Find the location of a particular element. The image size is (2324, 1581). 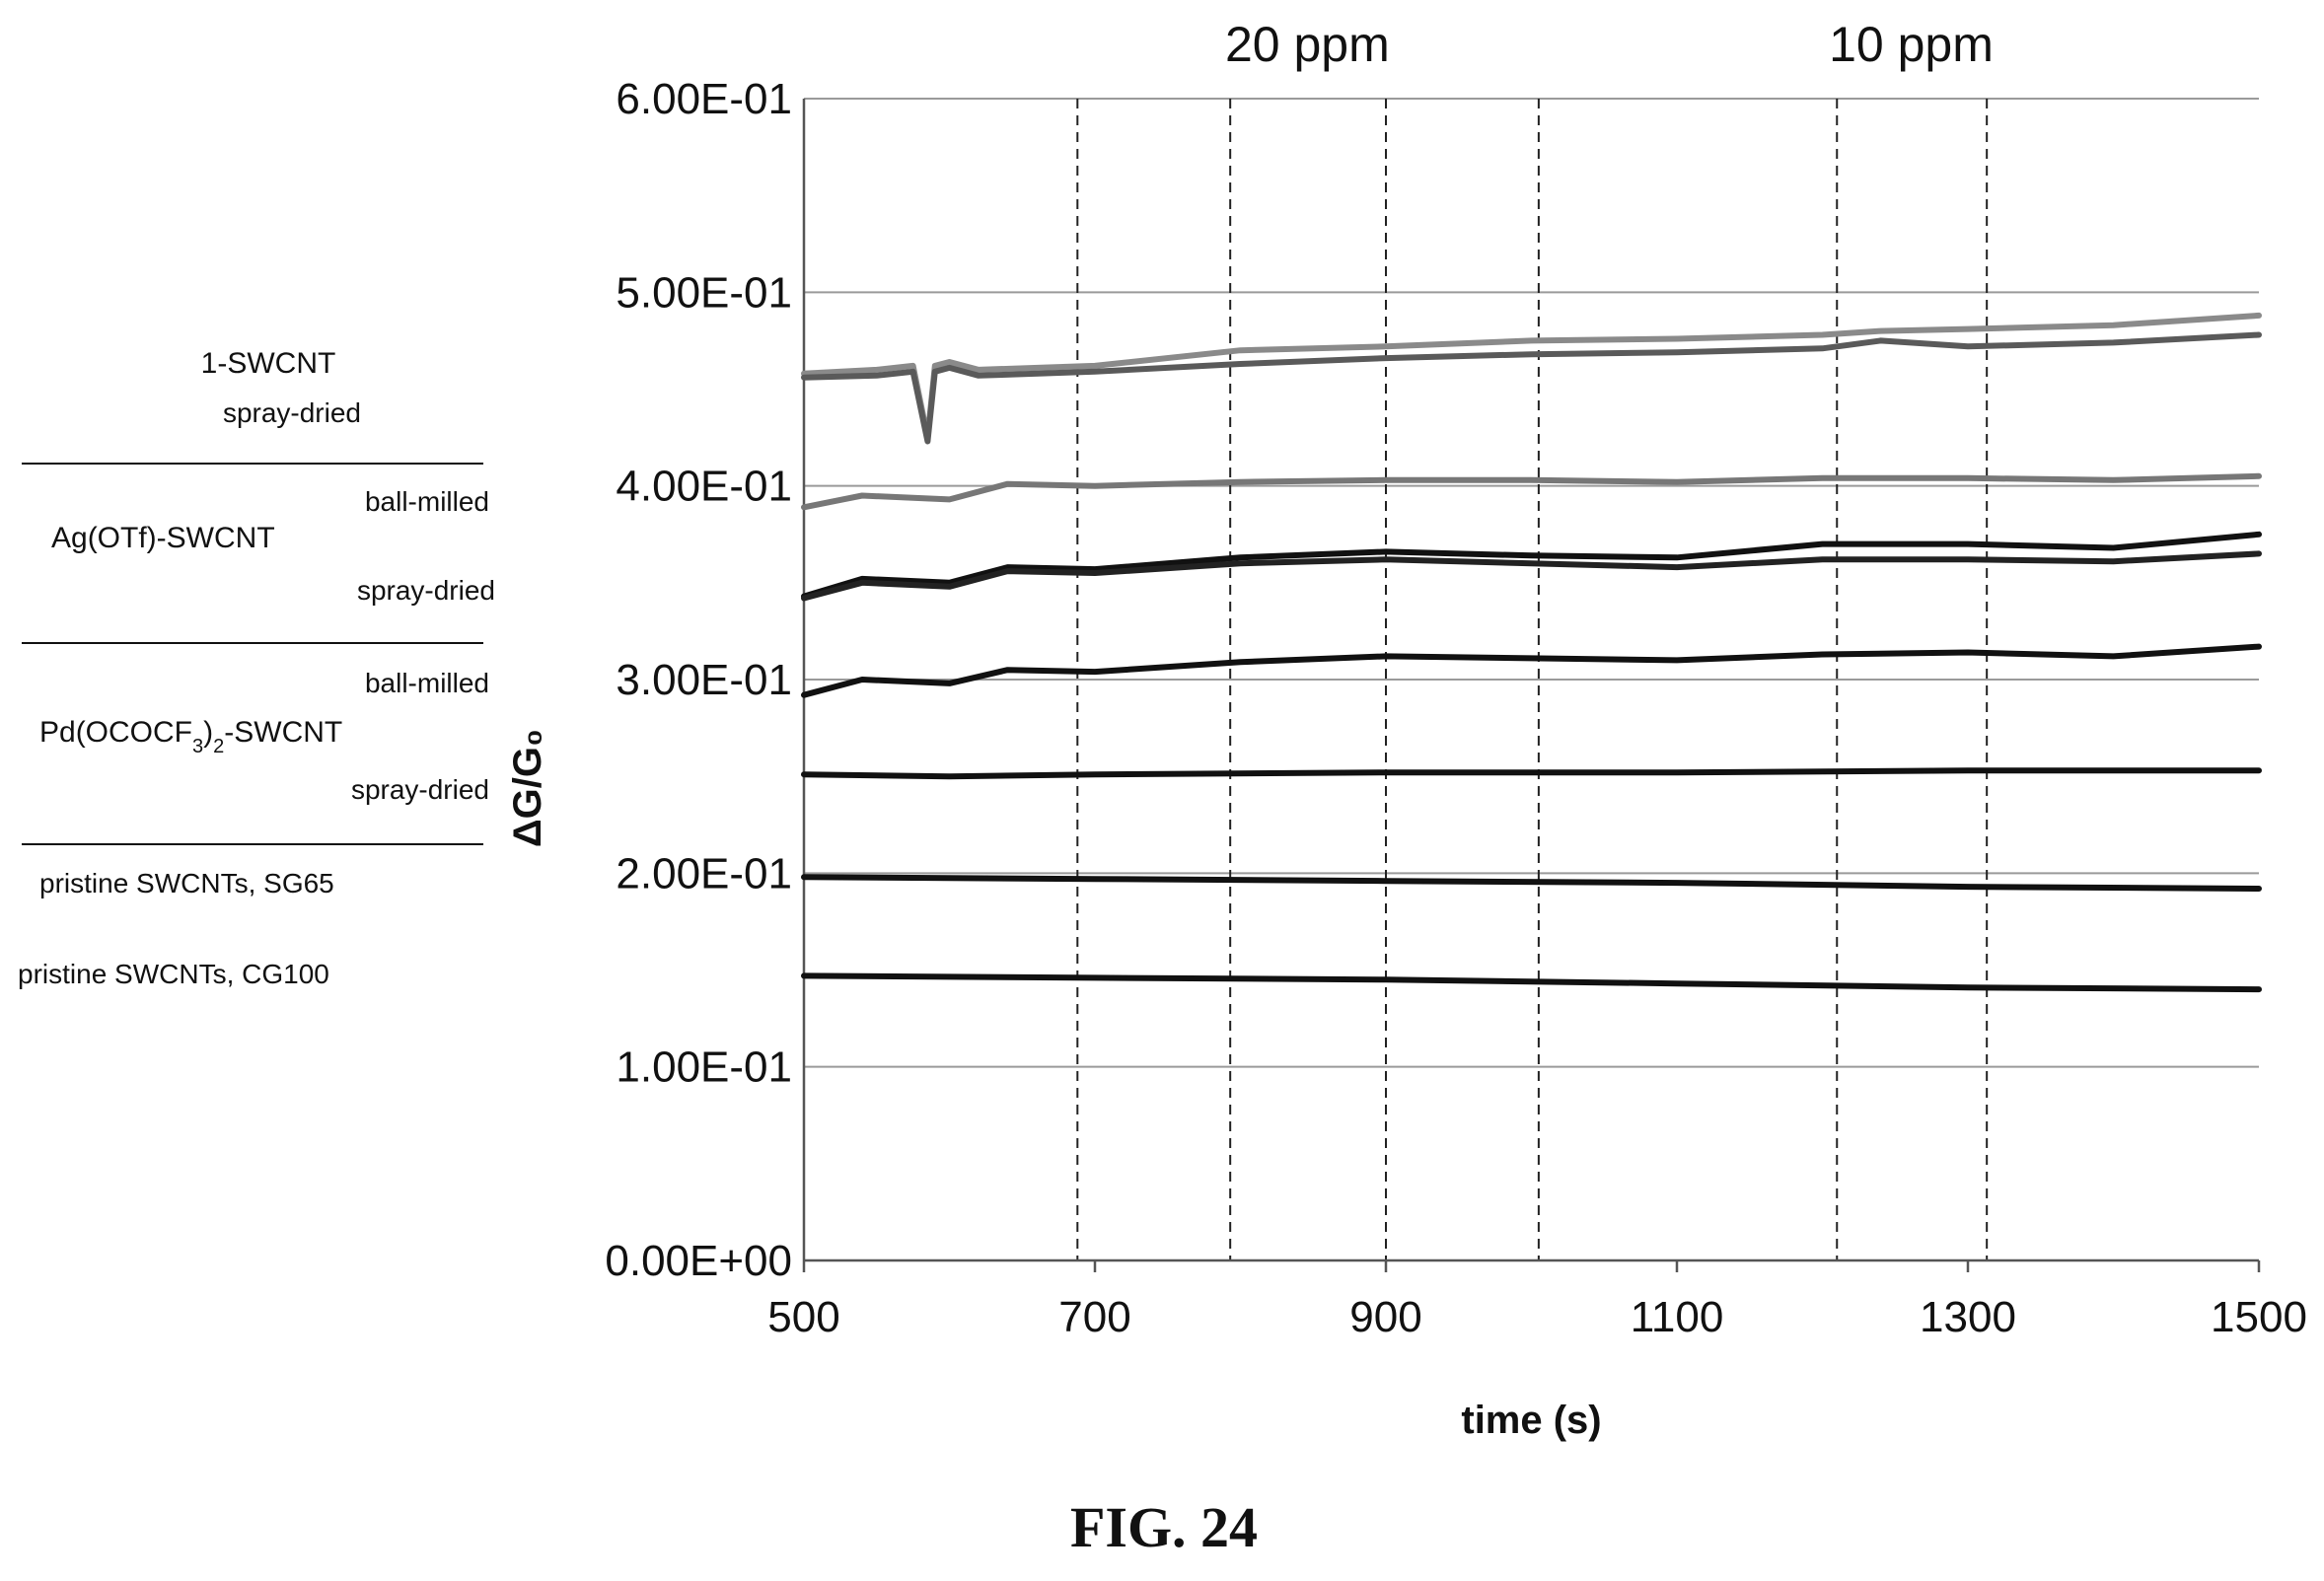

figure-caption: FIG. 24 is located at coordinates (1164, 1527).